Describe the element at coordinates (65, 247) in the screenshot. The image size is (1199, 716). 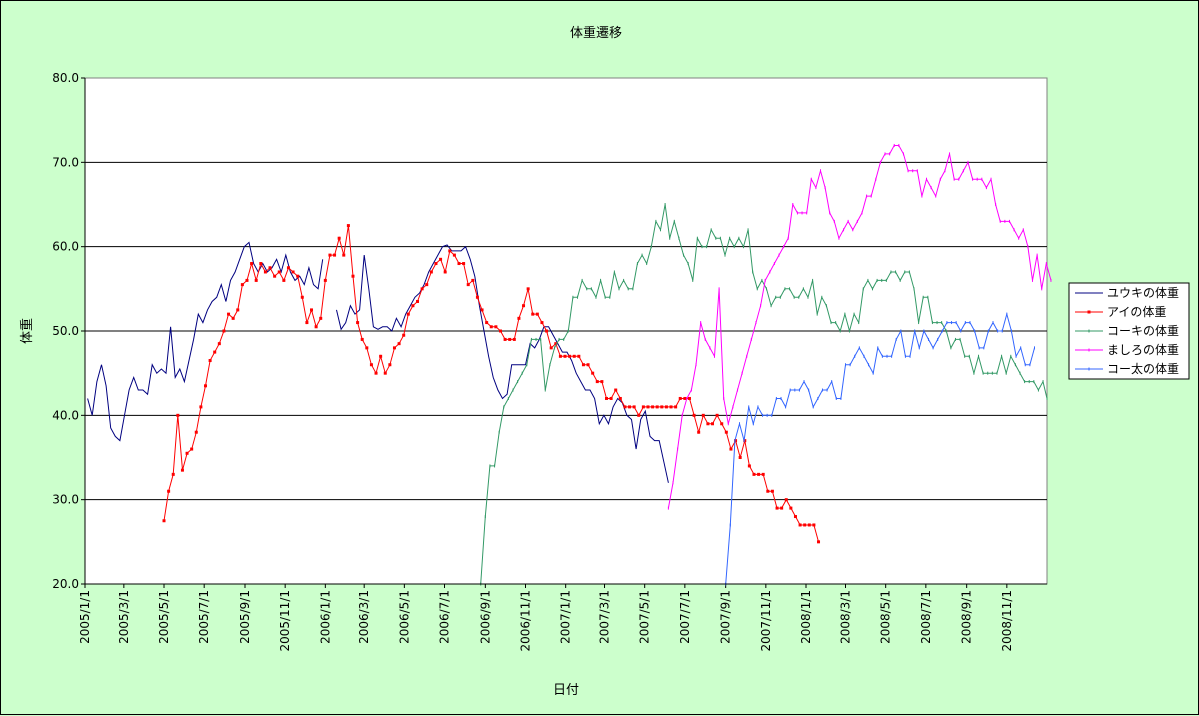
I see `y-tick-label: 60.0` at that location.